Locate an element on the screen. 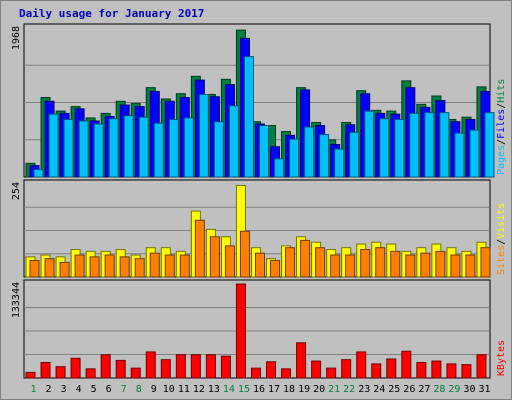  day-label-20: 20 is located at coordinates (319, 389).